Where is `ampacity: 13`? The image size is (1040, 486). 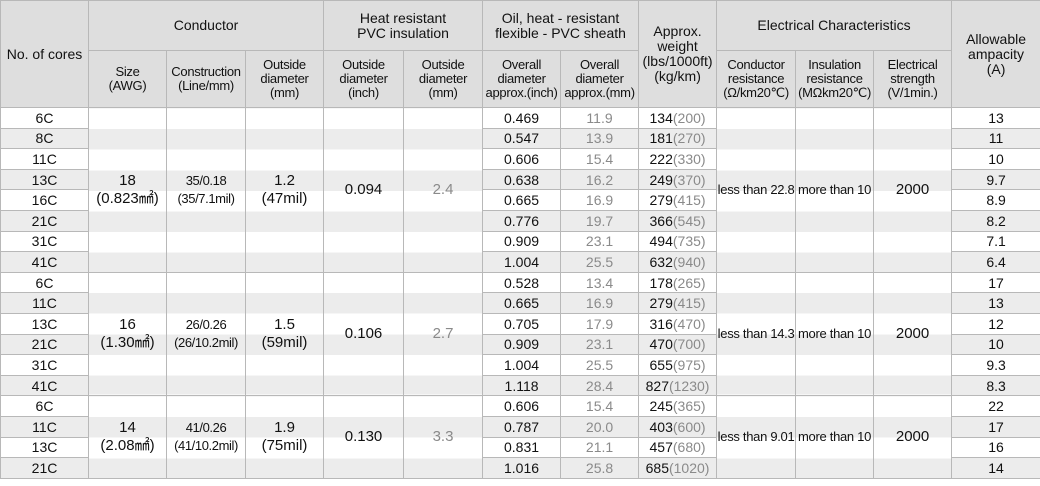 ampacity: 13 is located at coordinates (995, 303).